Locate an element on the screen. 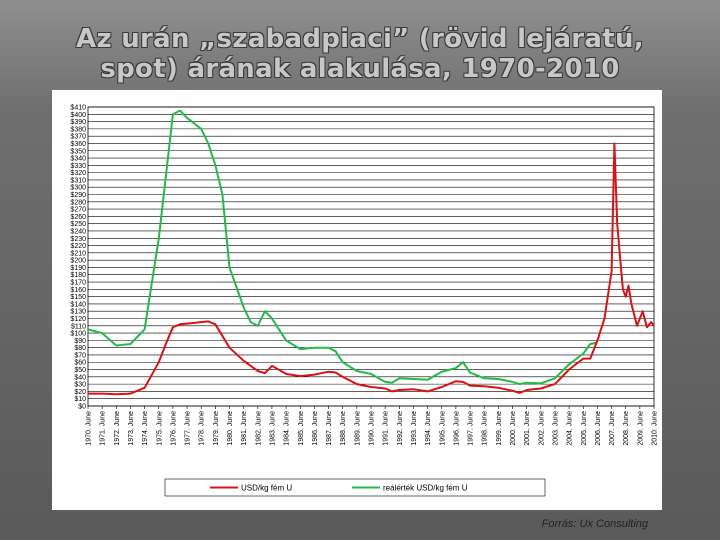  x-tick-label: 1983. June is located at coordinates (272, 428).